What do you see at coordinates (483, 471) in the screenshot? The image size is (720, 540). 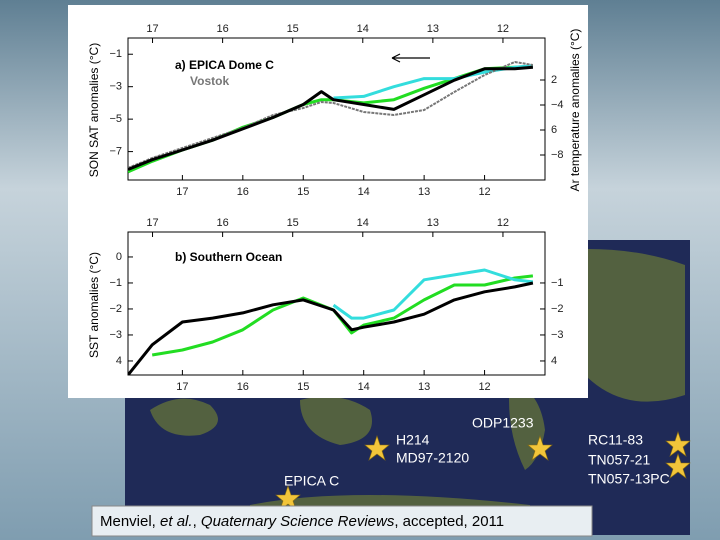 I see `core-stars` at bounding box center [483, 471].